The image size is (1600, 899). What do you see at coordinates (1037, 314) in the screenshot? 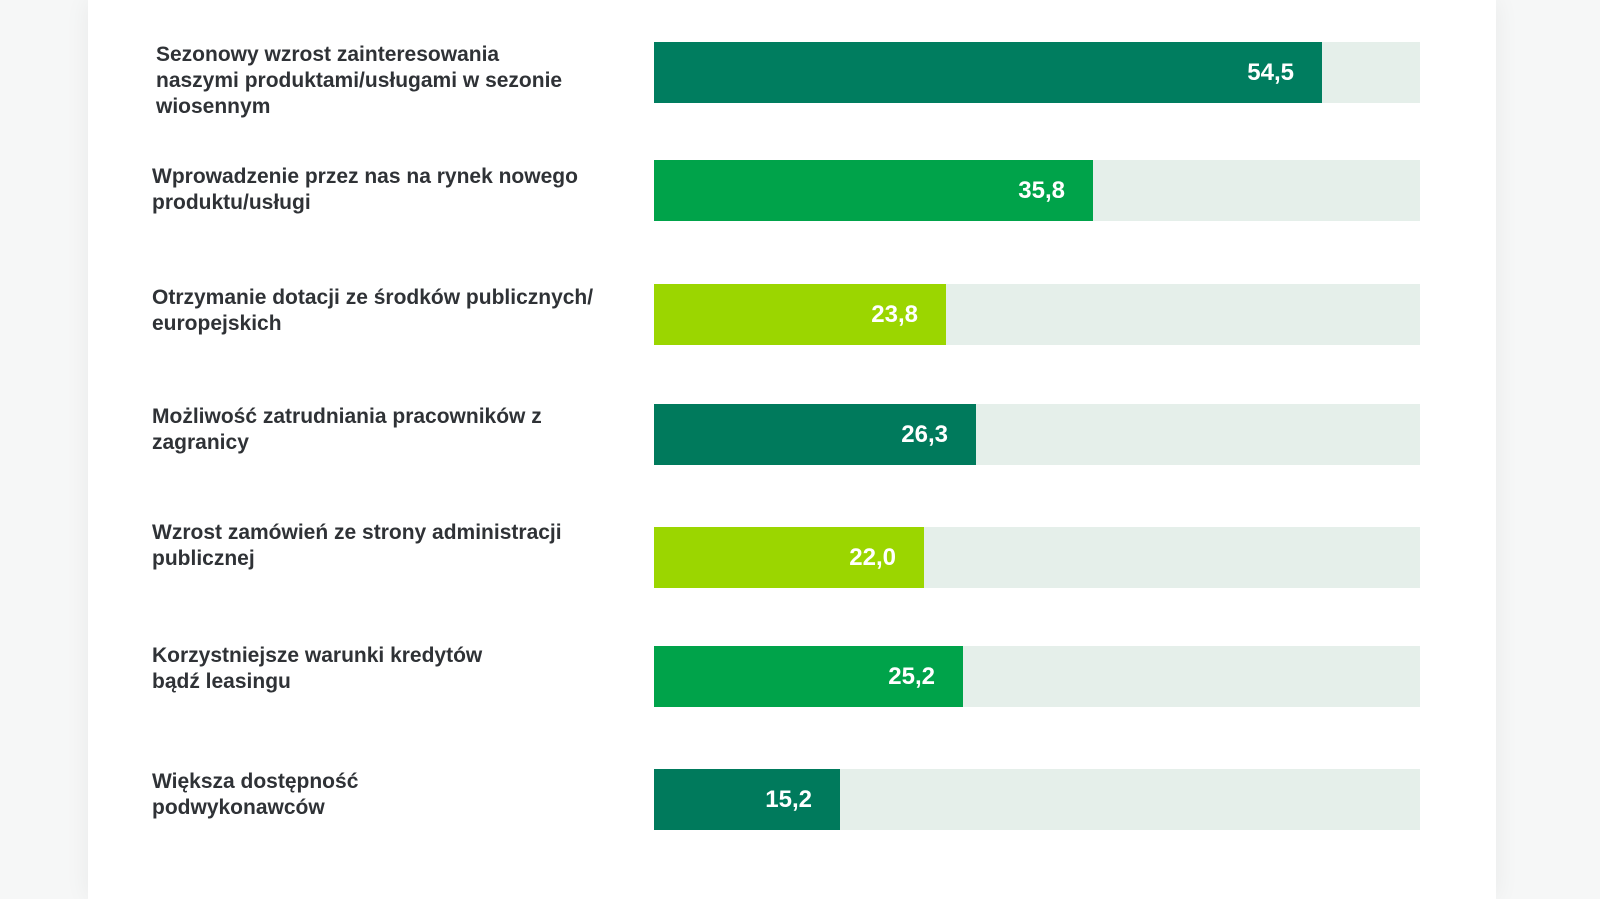
I see `bar-track: 23,8` at bounding box center [1037, 314].